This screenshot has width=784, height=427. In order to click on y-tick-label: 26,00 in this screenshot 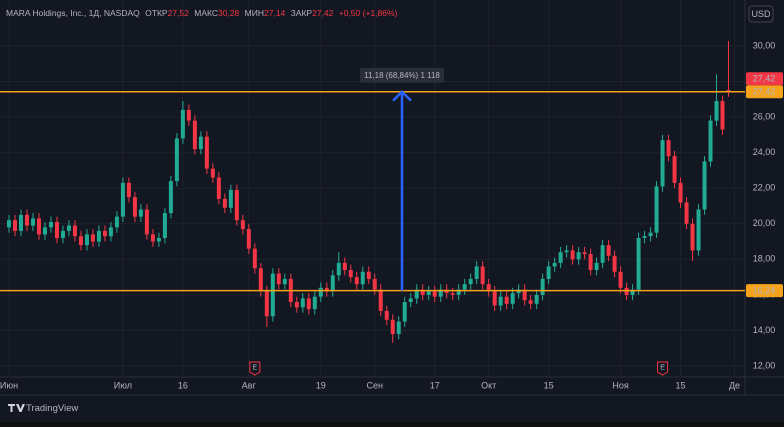, I will do `click(764, 116)`.